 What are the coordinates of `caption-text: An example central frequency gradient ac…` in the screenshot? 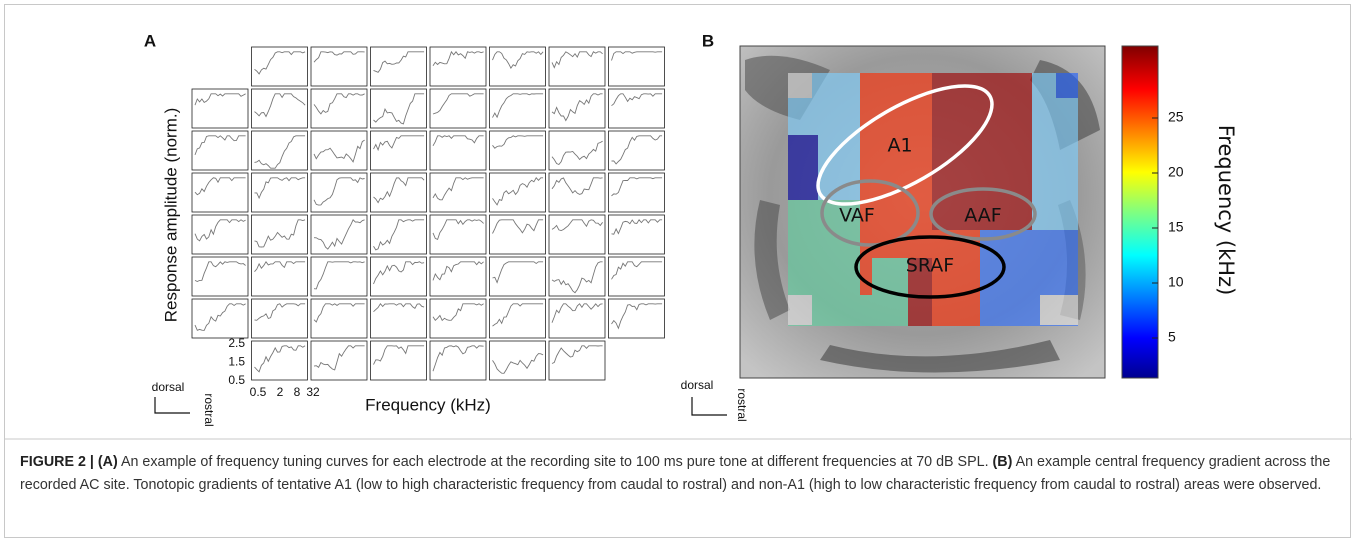 It's located at (675, 473).